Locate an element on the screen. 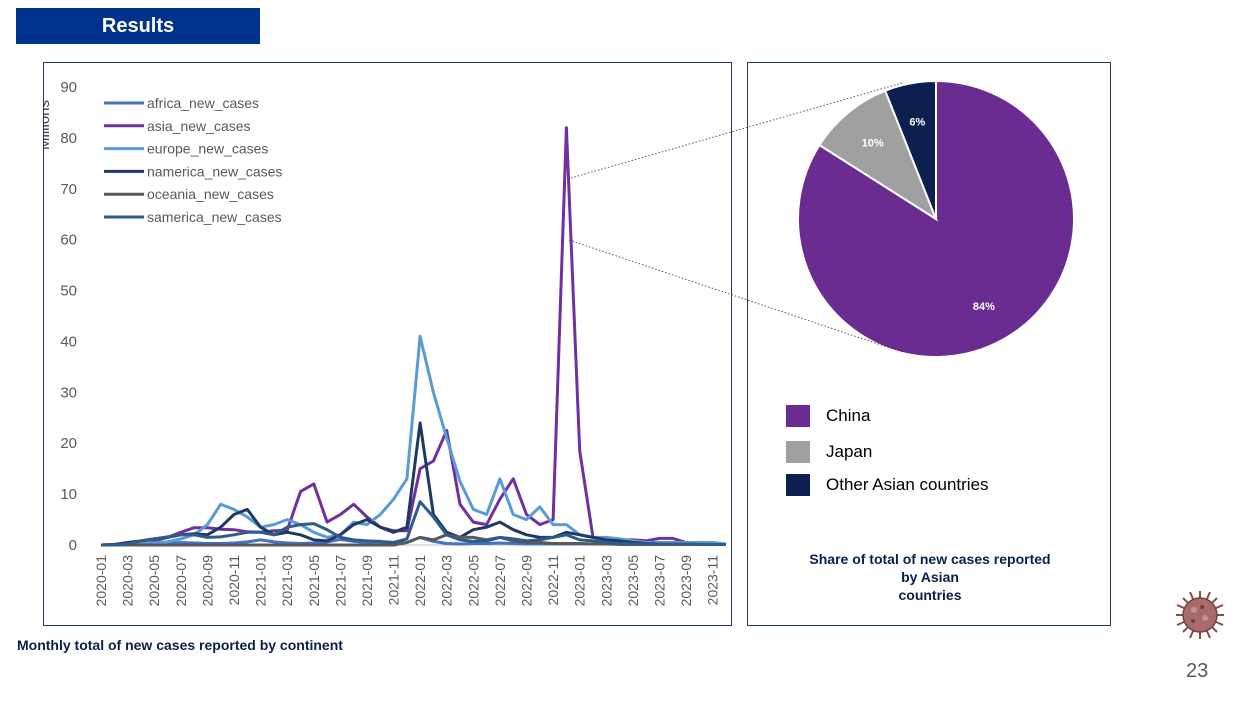 This screenshot has width=1244, height=712. pie-caption-line-2: by Asian is located at coordinates (930, 577).